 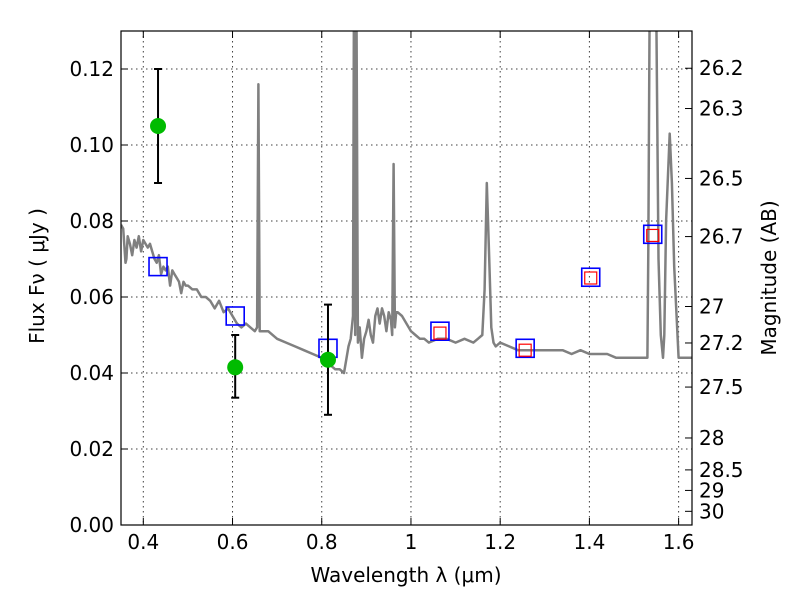 What do you see at coordinates (711, 490) in the screenshot?
I see `mag-tick-label: 29` at bounding box center [711, 490].